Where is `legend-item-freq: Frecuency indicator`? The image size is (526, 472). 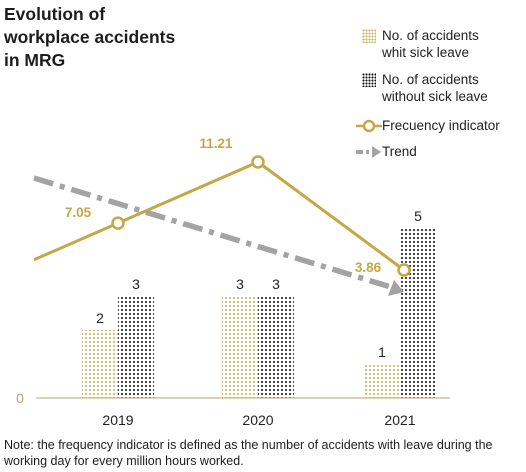
legend-item-freq: Frecuency indicator is located at coordinates (428, 125).